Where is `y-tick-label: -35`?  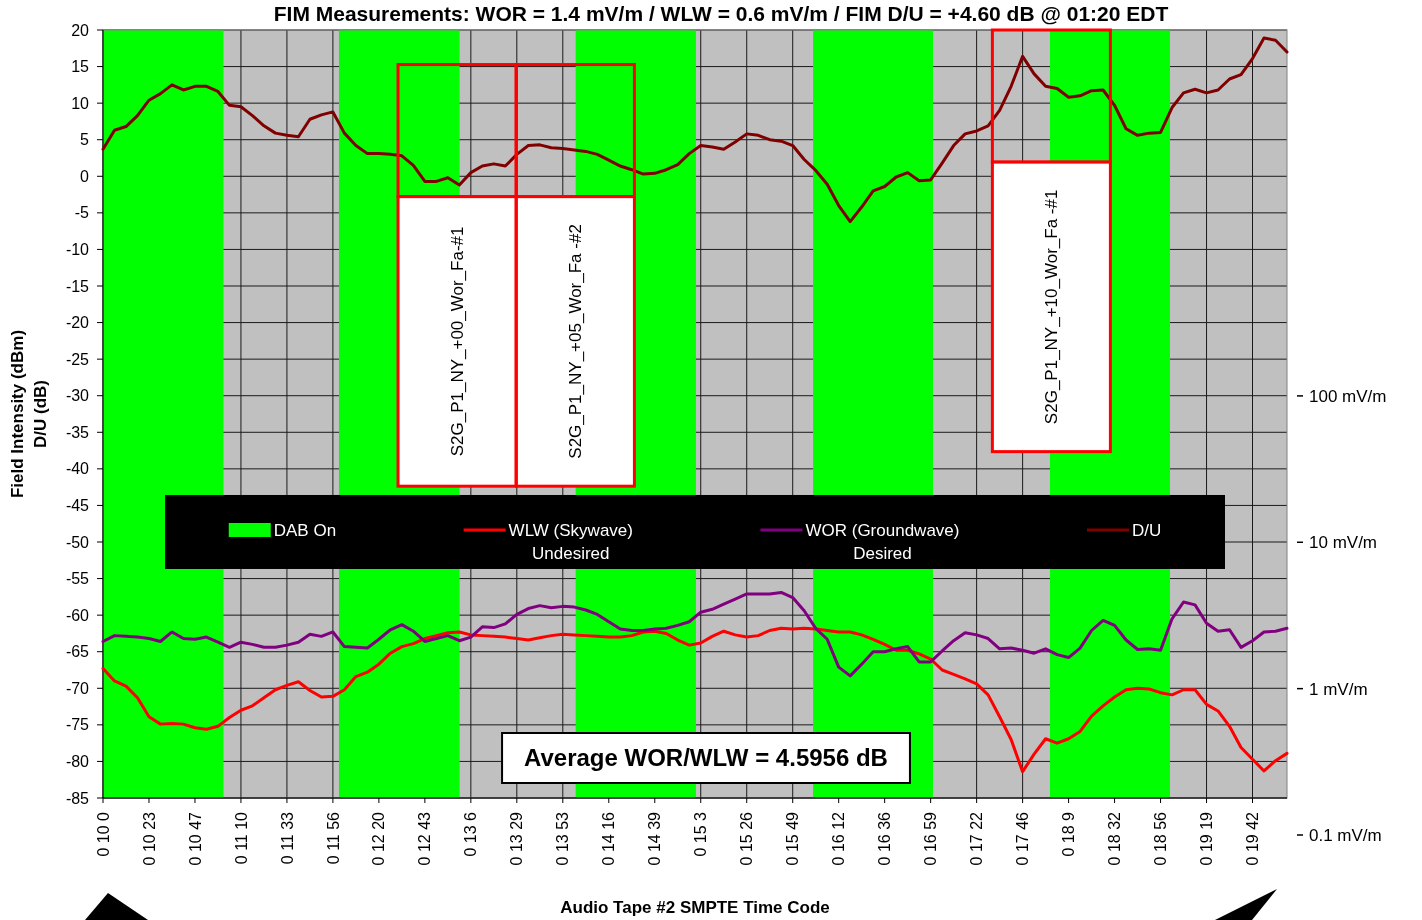
y-tick-label: -35 is located at coordinates (77, 432).